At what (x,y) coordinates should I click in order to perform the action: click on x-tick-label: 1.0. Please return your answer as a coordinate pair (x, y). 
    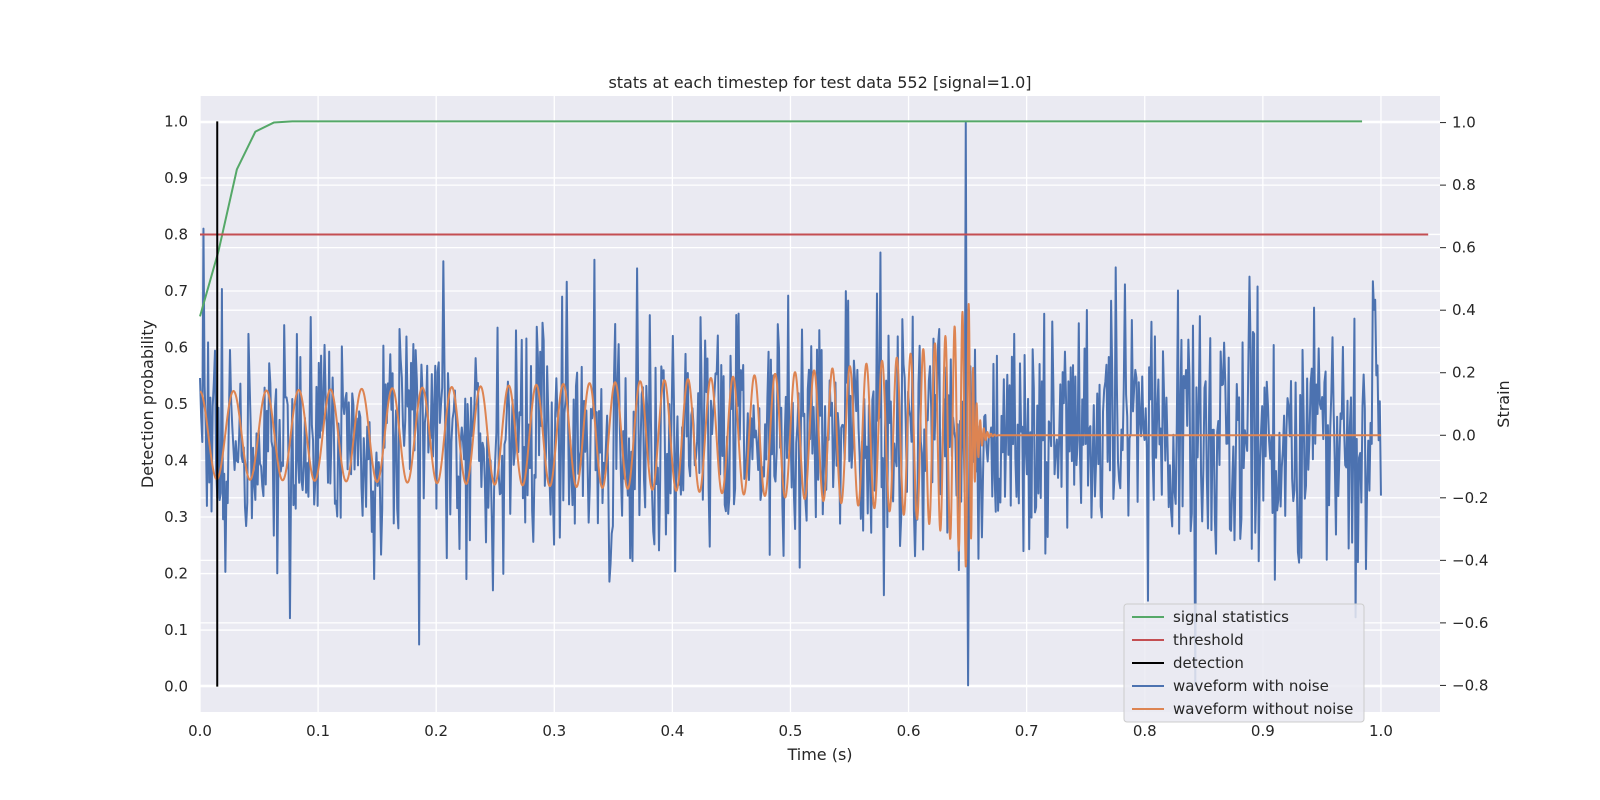
    Looking at the image, I should click on (1381, 731).